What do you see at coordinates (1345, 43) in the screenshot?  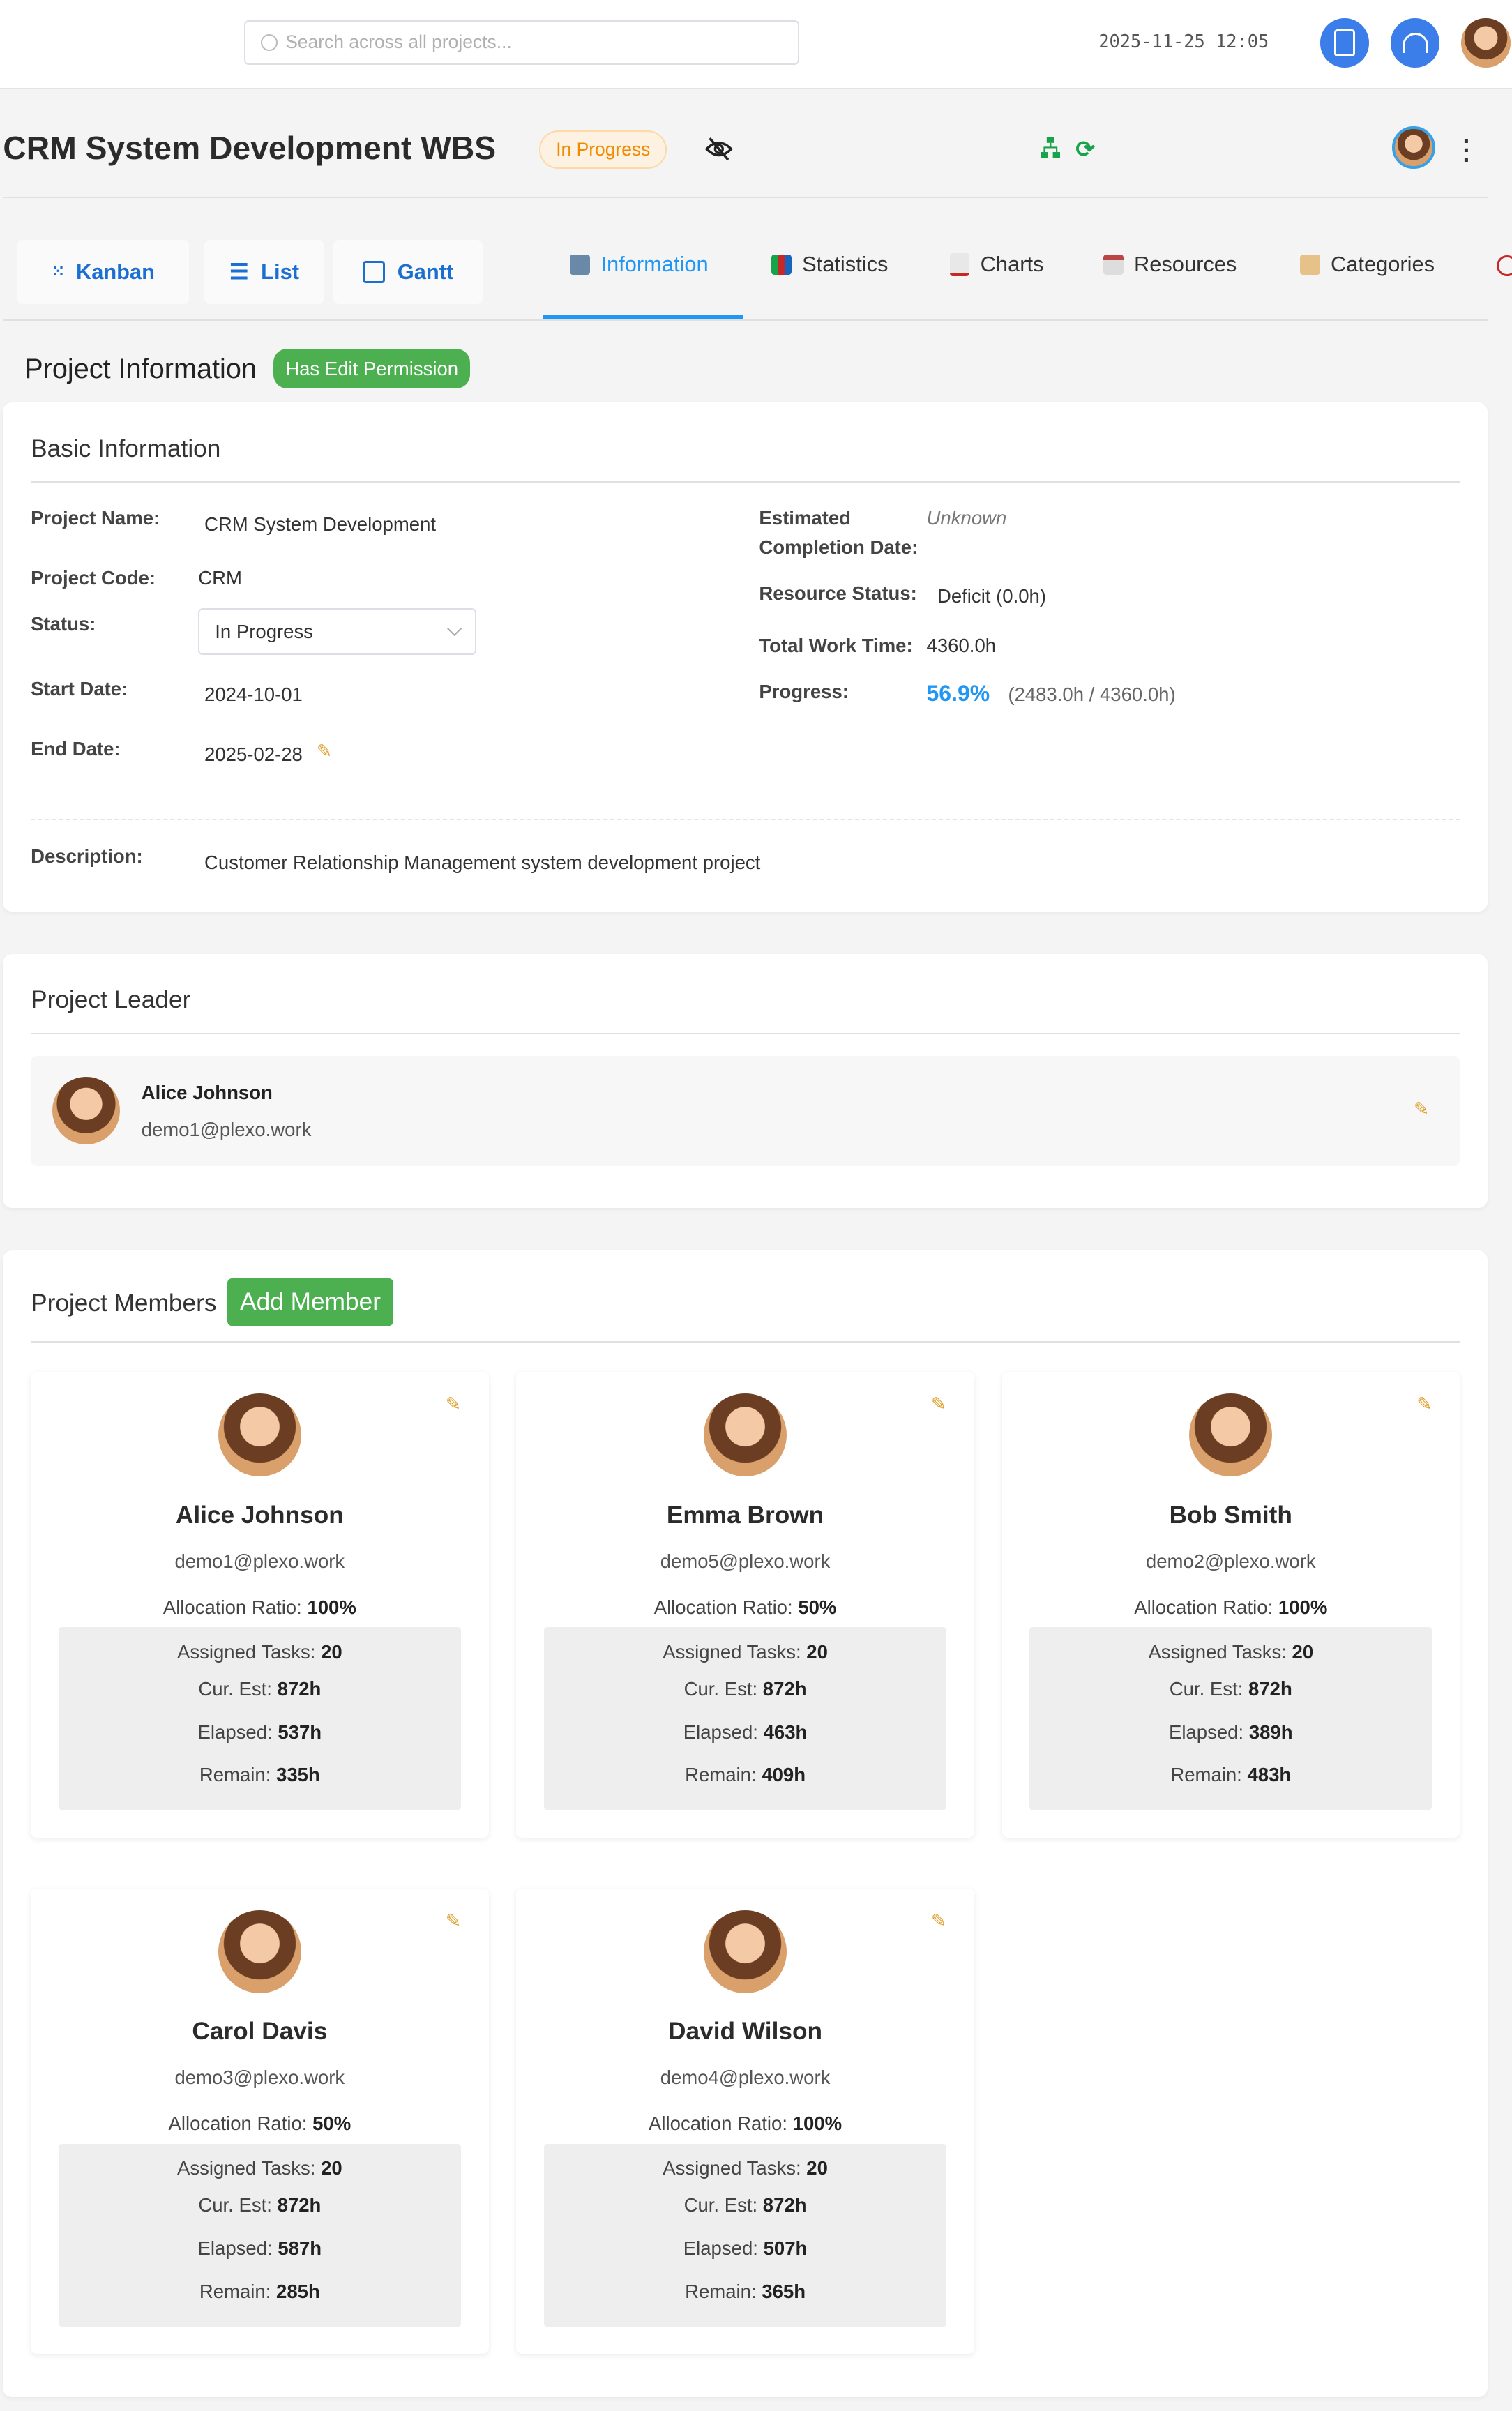 I see `book-button` at bounding box center [1345, 43].